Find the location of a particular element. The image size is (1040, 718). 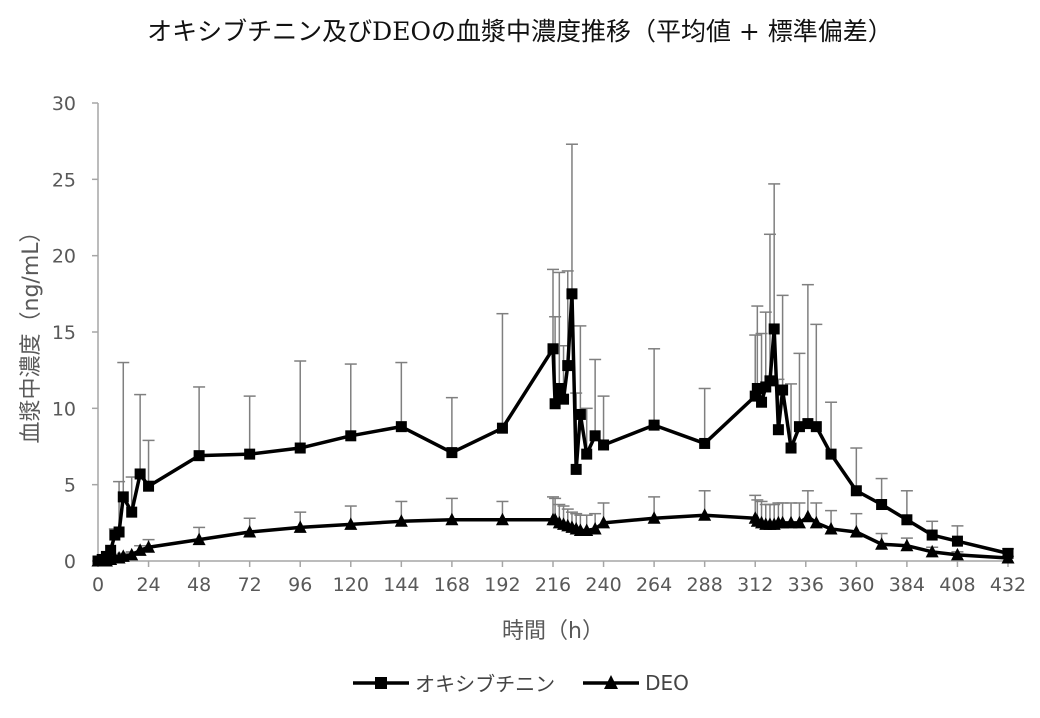

legend-item-oxybutynin: オキシブチニン is located at coordinates (453, 682).